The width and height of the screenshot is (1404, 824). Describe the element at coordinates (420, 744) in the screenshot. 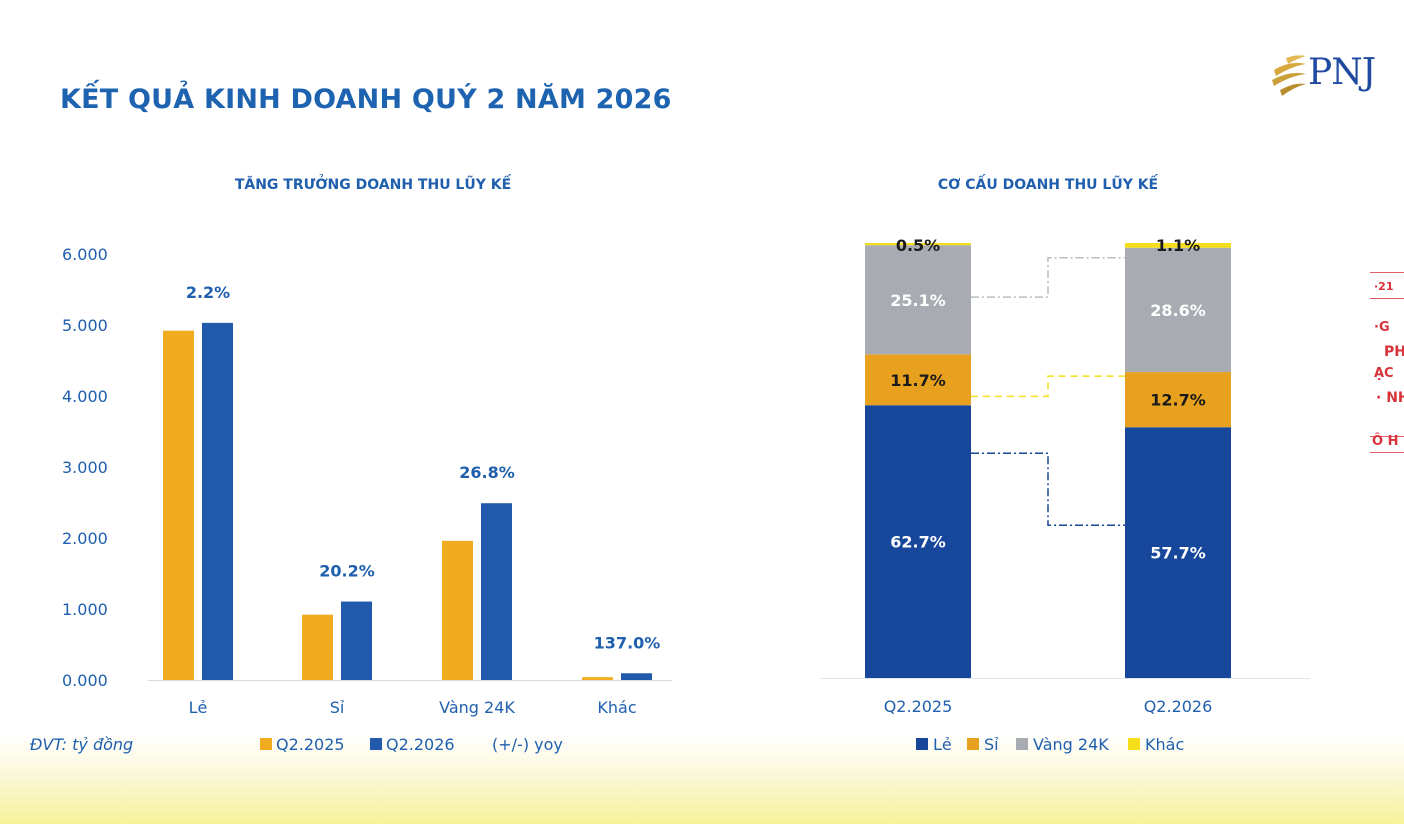

I see `legend-label-q2026: Q2.2026` at that location.